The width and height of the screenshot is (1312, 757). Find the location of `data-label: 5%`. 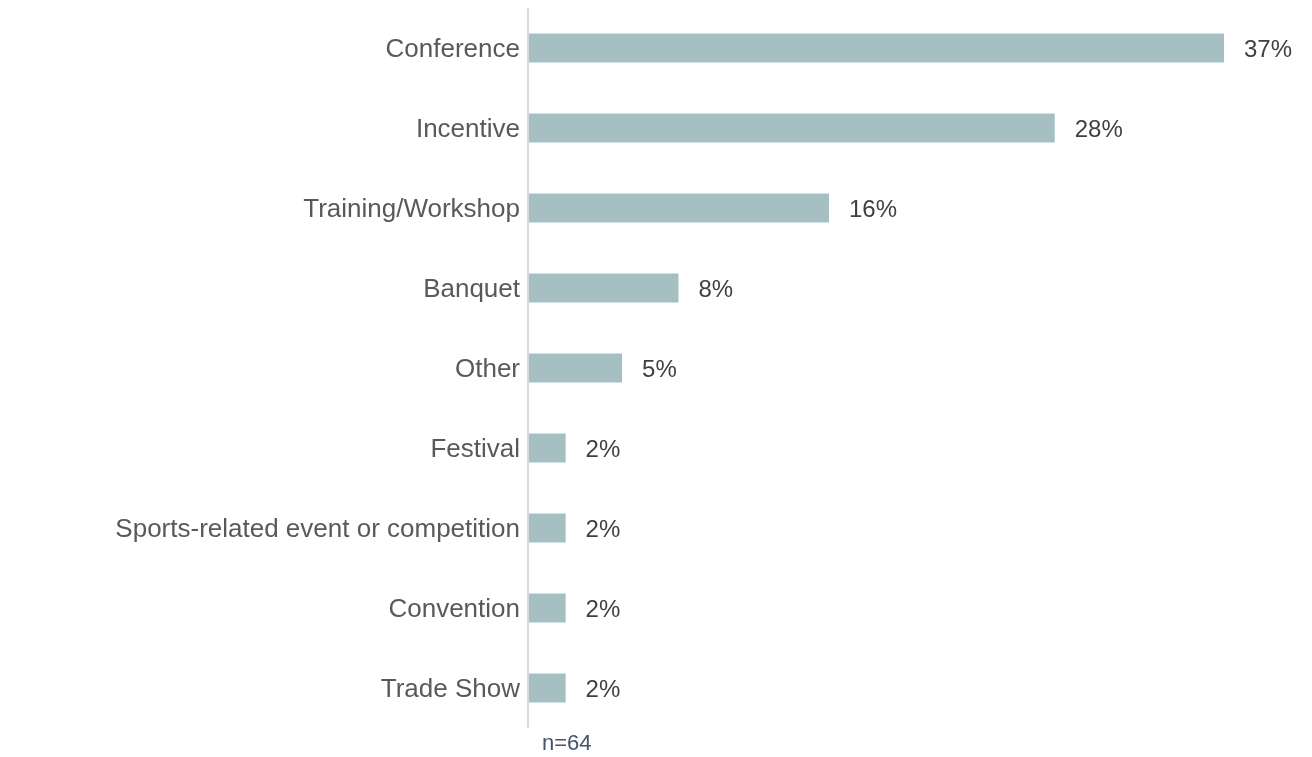

data-label: 5% is located at coordinates (659, 368).